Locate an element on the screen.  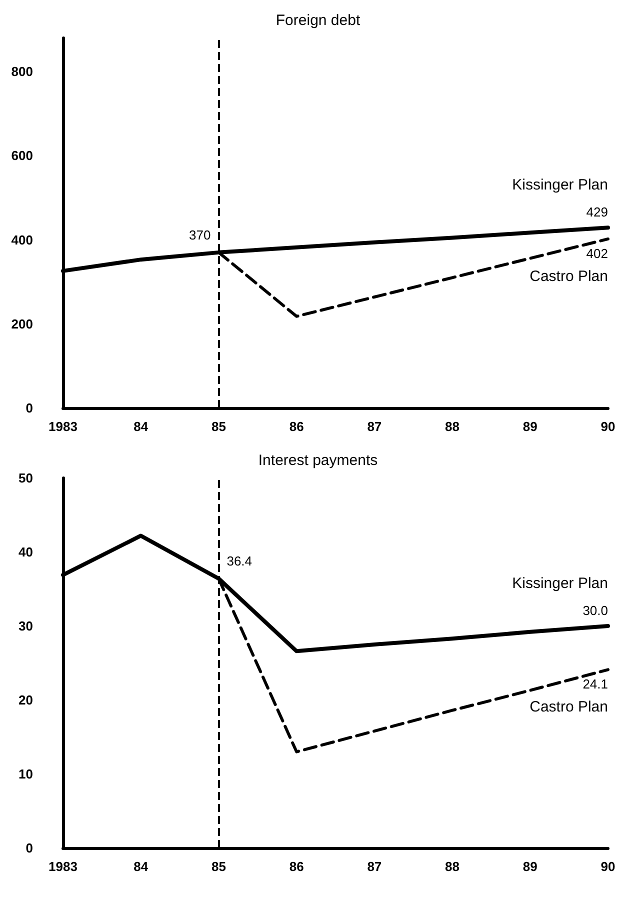
data-label: 36.4 is located at coordinates (239, 561).